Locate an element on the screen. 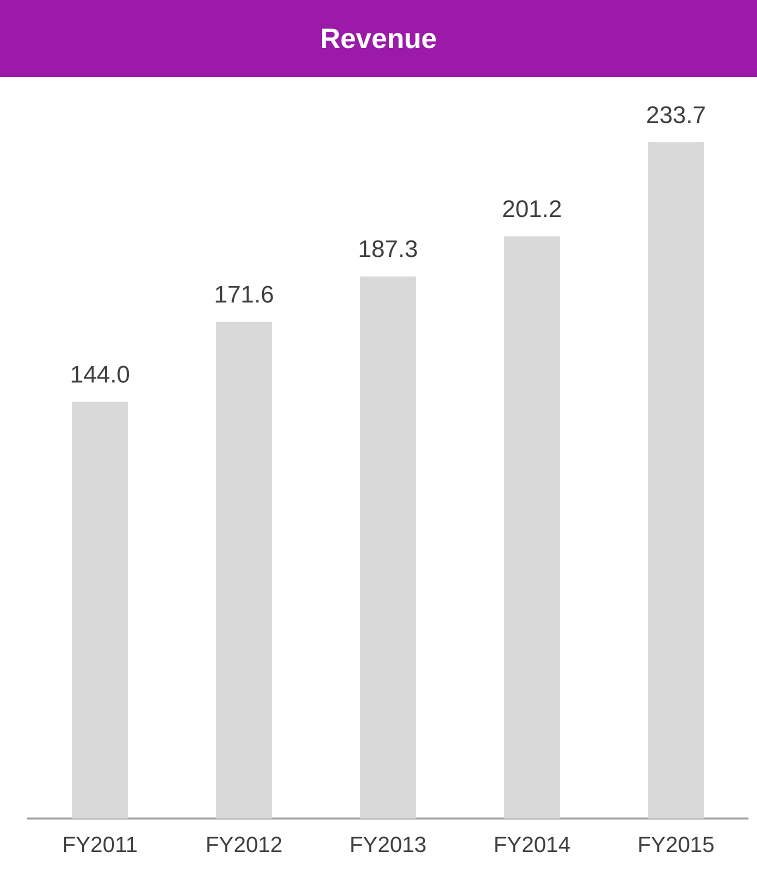 This screenshot has height=873, width=757. data-label: 187.3 is located at coordinates (388, 250).